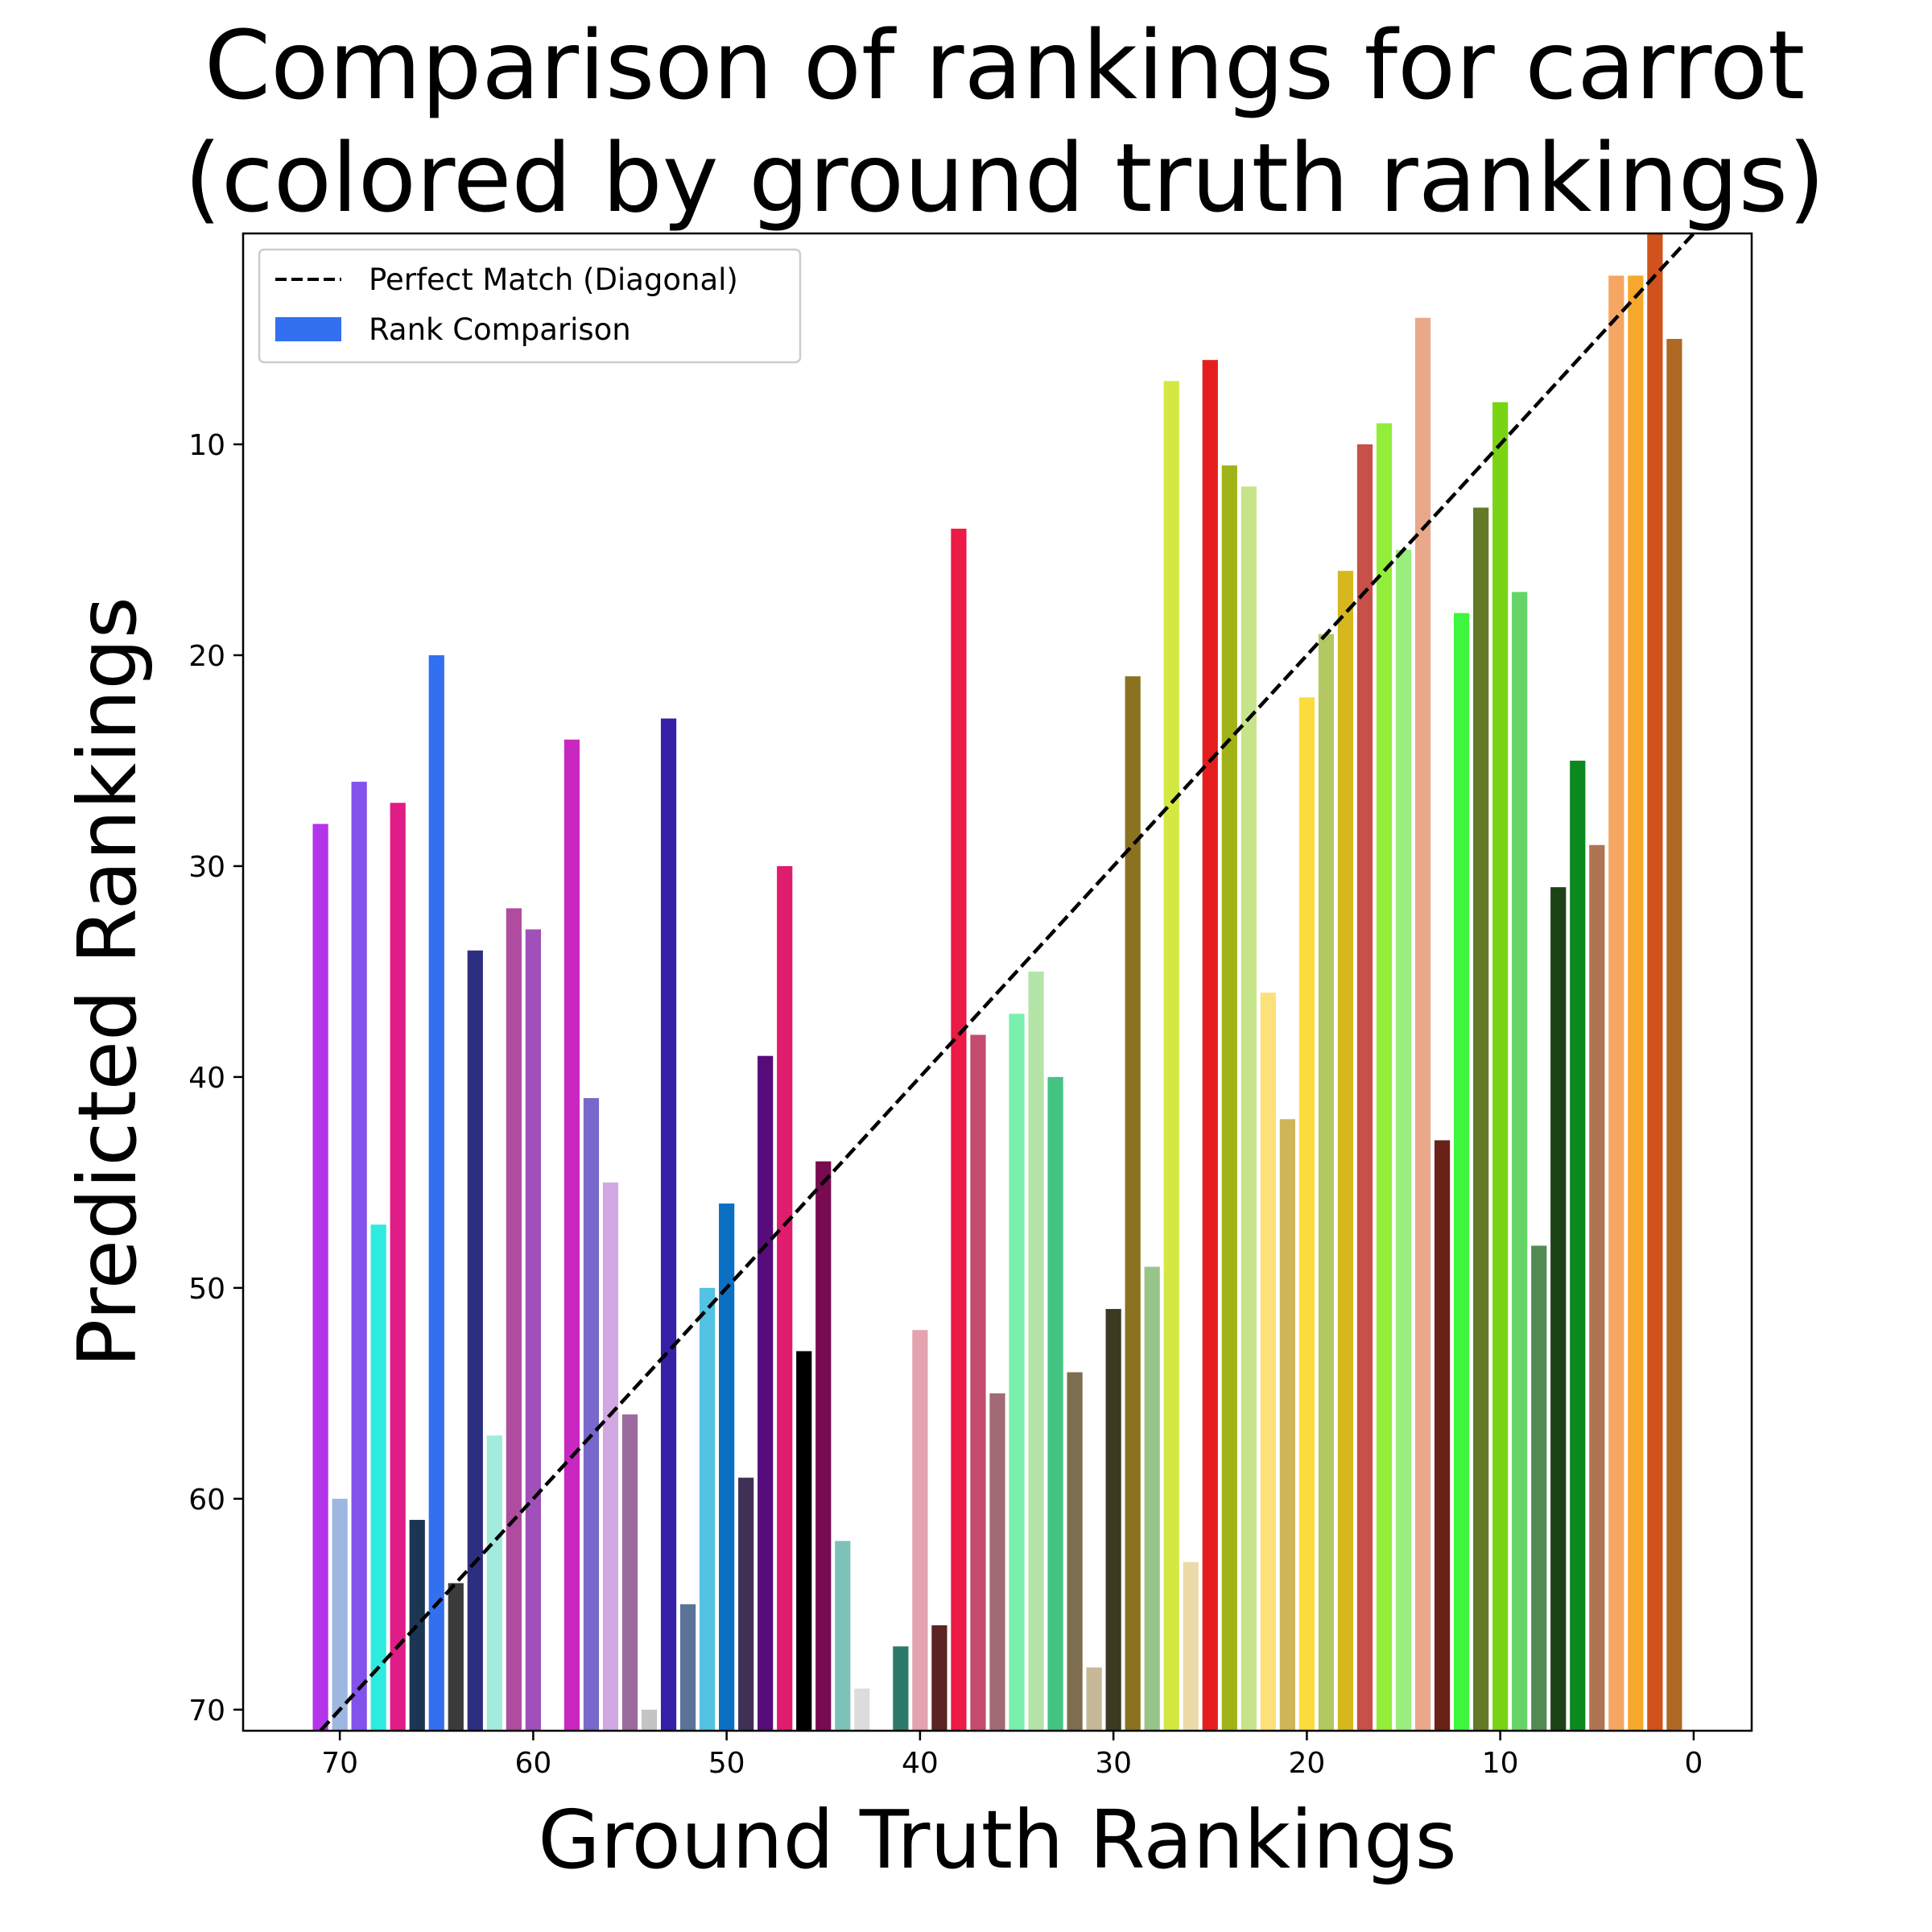 The height and width of the screenshot is (1932, 1932). What do you see at coordinates (920, 1764) in the screenshot?
I see `x-tick-label-40: 40` at bounding box center [920, 1764].